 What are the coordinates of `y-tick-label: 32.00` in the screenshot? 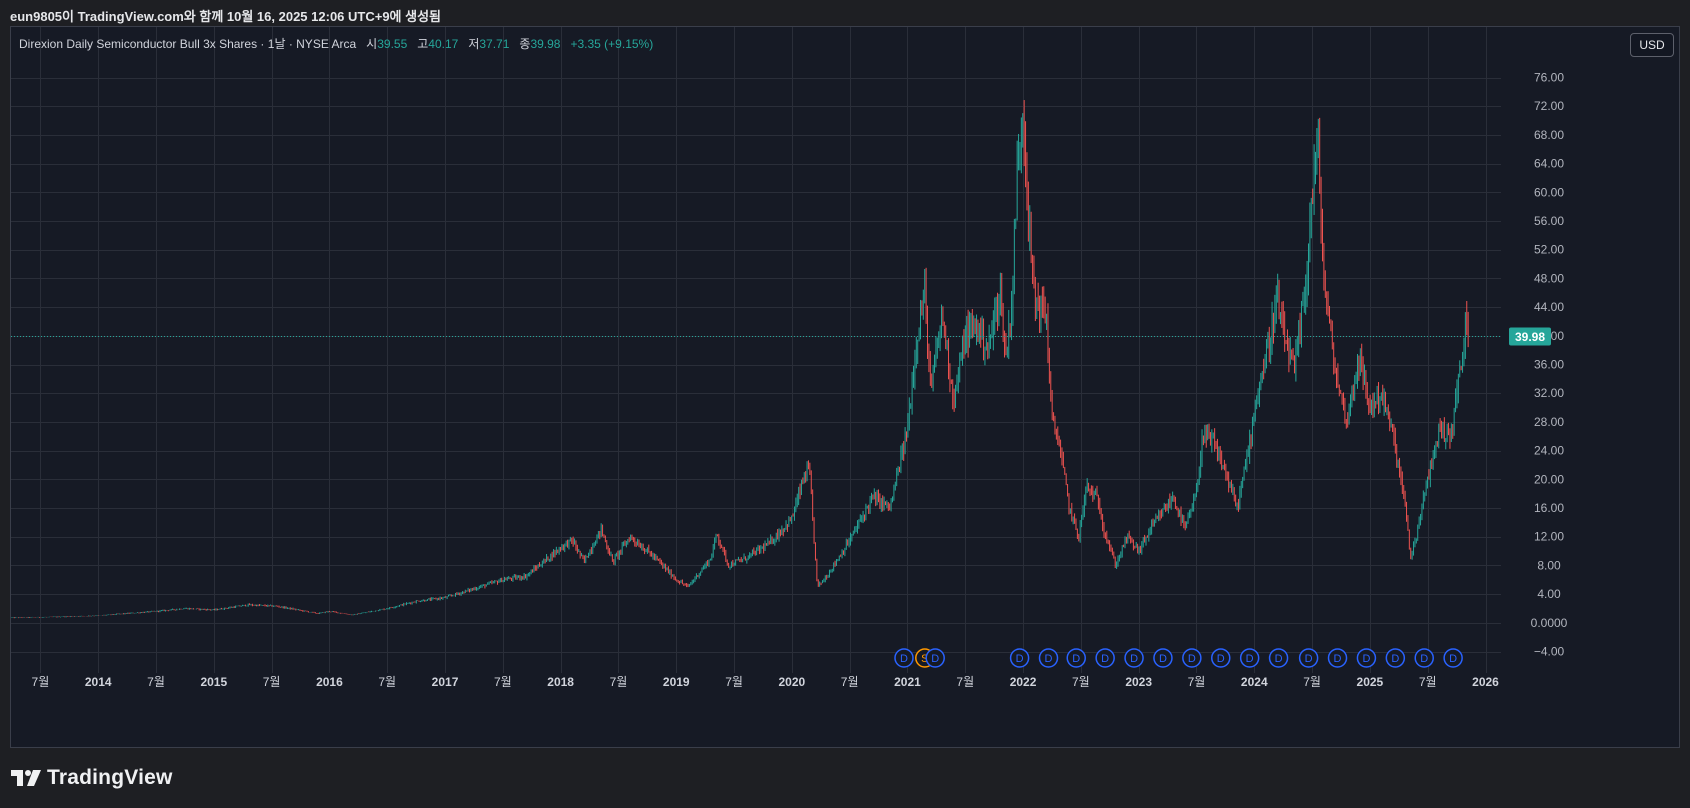 It's located at (1549, 393).